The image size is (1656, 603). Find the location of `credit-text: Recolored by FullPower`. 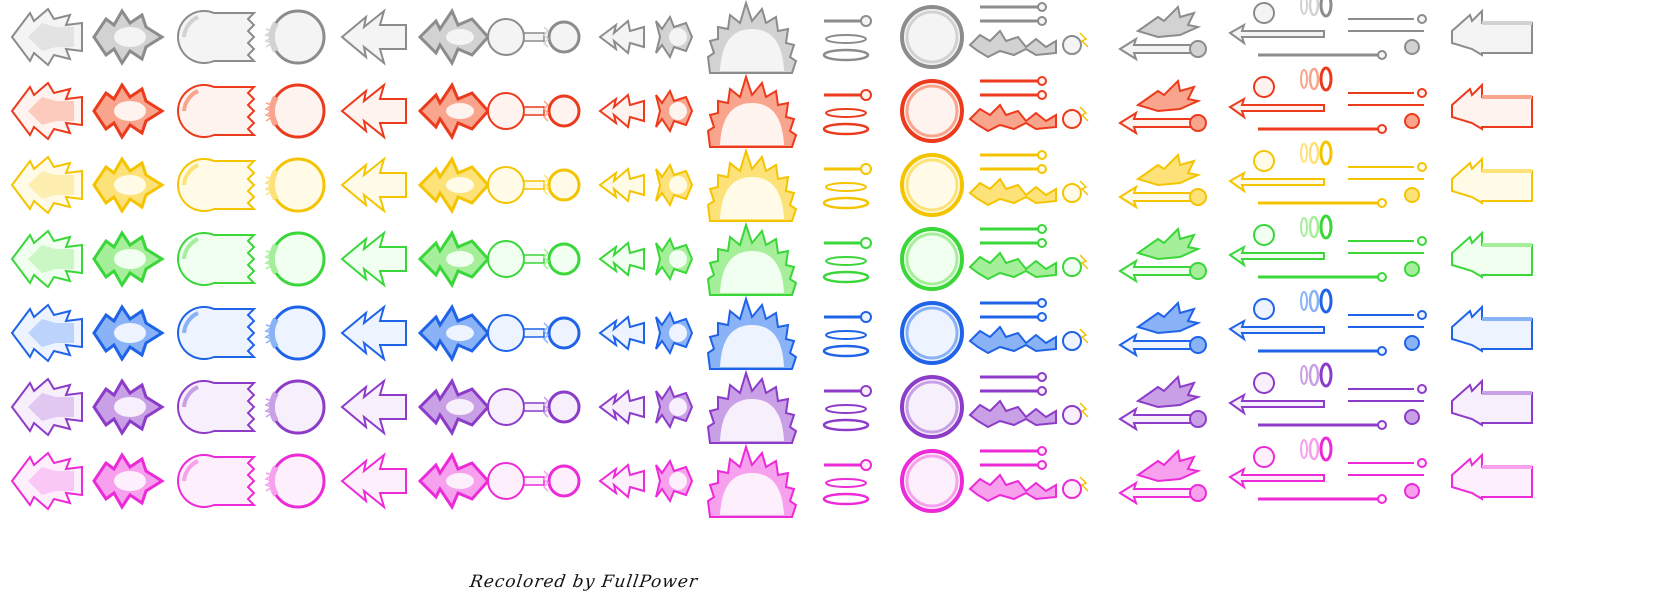

credit-text: Recolored by FullPower is located at coordinates (584, 582).